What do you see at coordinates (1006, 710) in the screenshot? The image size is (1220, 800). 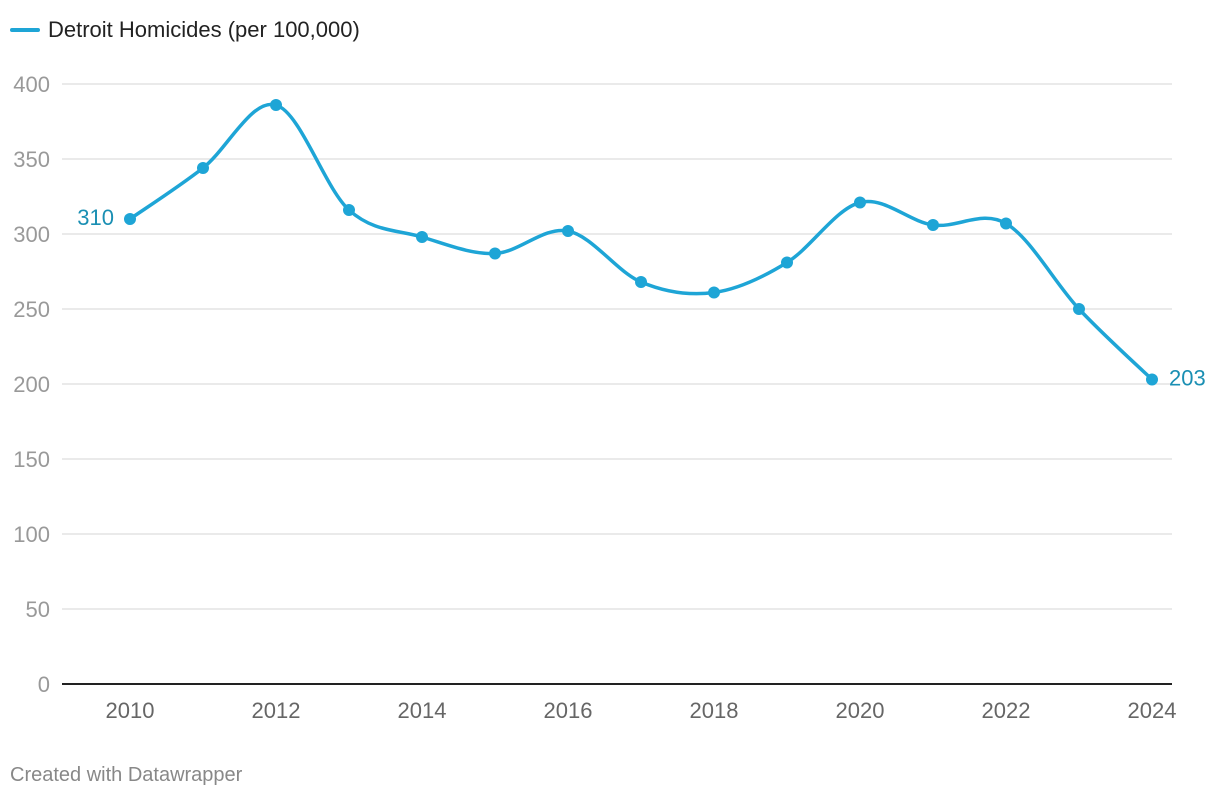 I see `x-tick-label: 2022` at bounding box center [1006, 710].